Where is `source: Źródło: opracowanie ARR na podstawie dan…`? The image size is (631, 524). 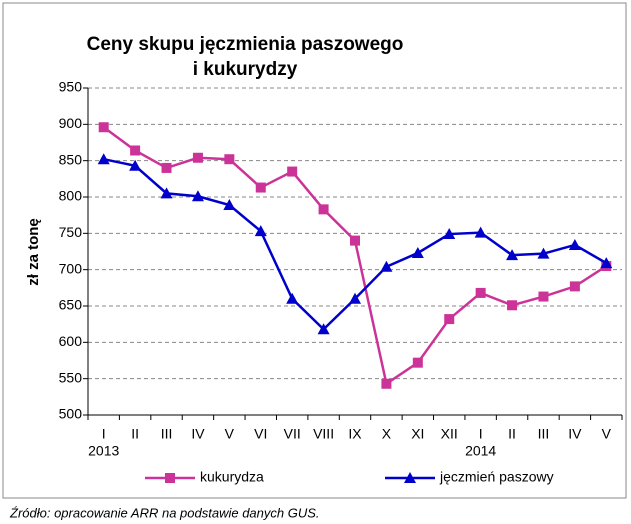
source: Źródło: opracowanie ARR na podstawie dan… is located at coordinates (164, 512).